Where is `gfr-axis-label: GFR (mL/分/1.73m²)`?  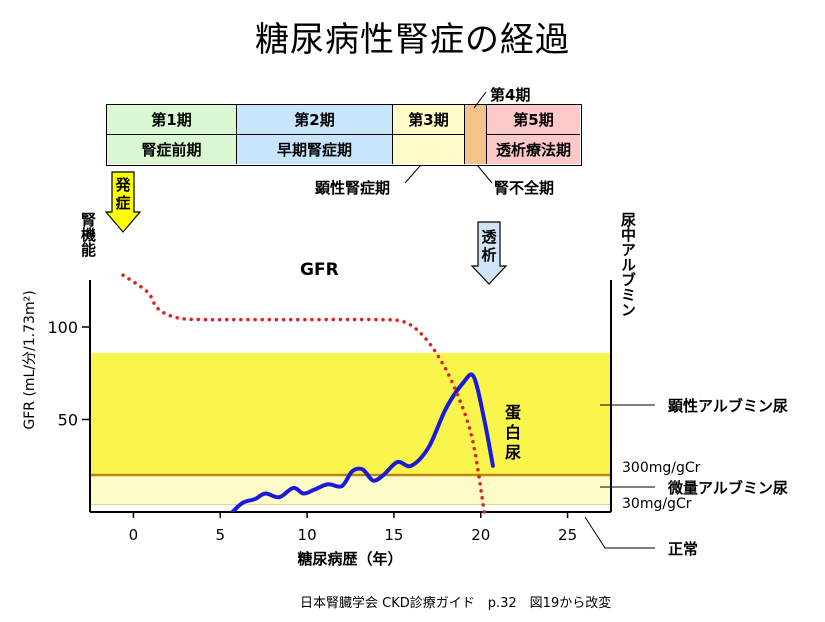
gfr-axis-label: GFR (mL/分/1.73m²) is located at coordinates (30, 359).